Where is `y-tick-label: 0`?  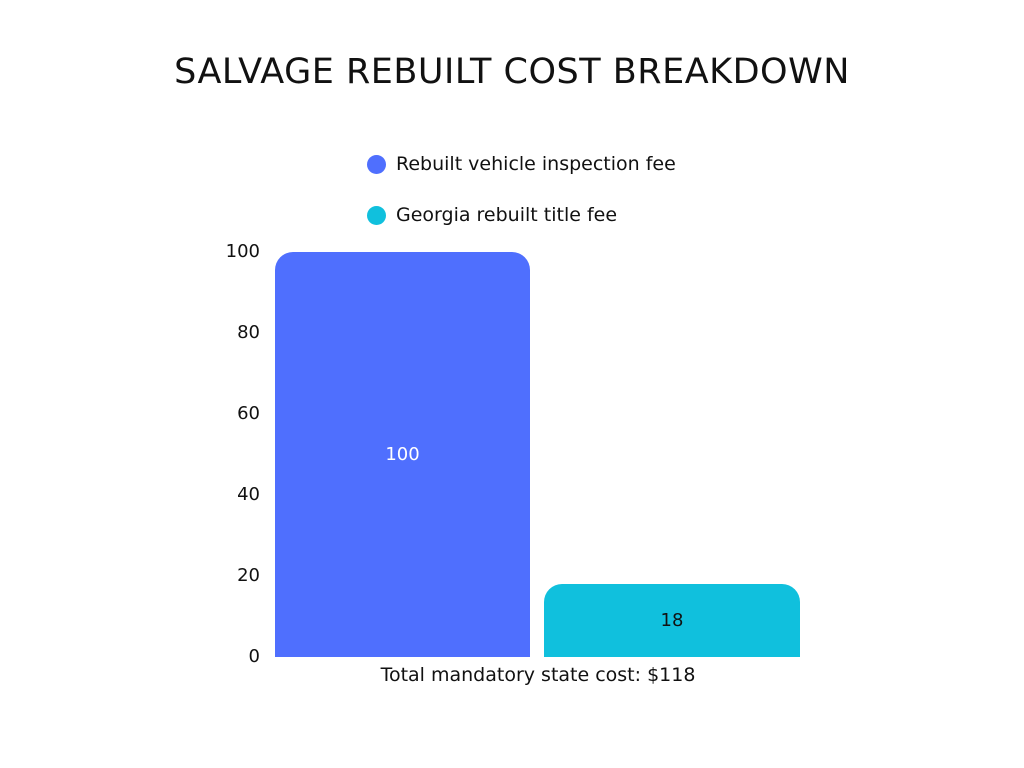
y-tick-label: 0 is located at coordinates (254, 656).